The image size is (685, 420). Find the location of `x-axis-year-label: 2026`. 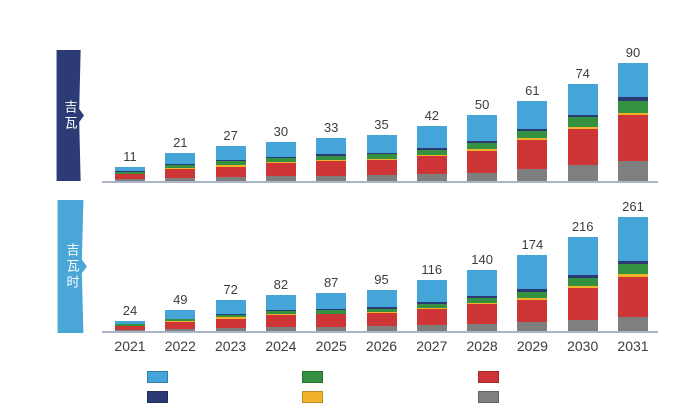

x-axis-year-label: 2026 is located at coordinates (381, 346).